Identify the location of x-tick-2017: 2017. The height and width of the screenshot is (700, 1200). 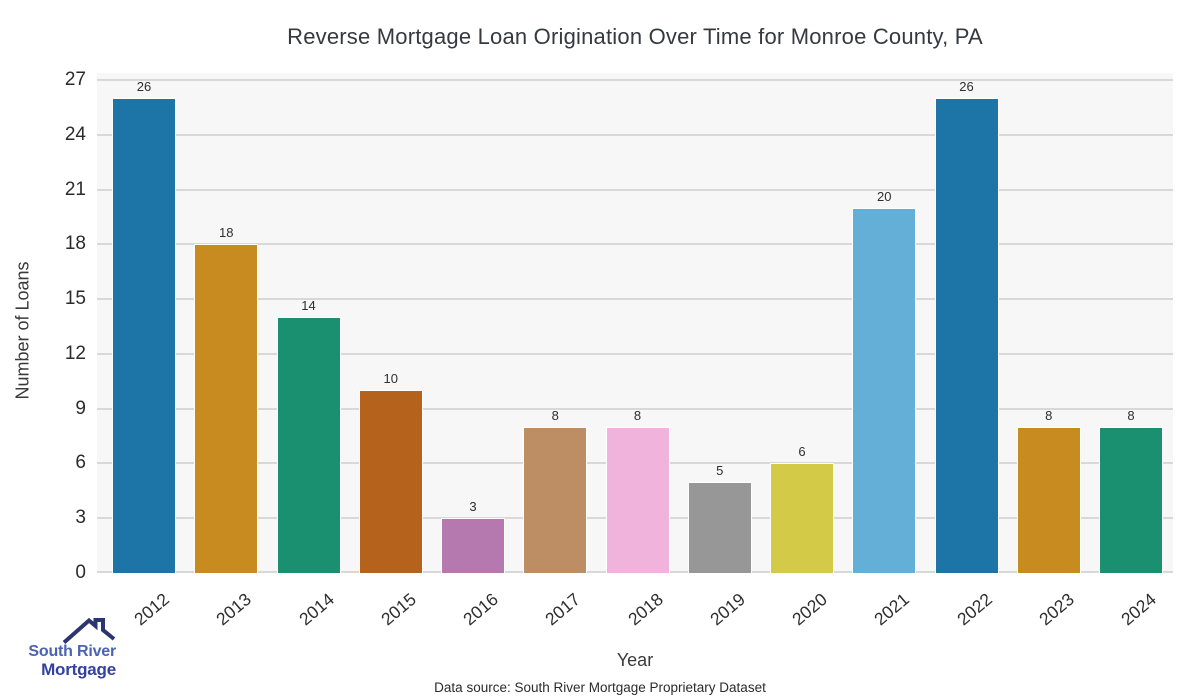
(563, 609).